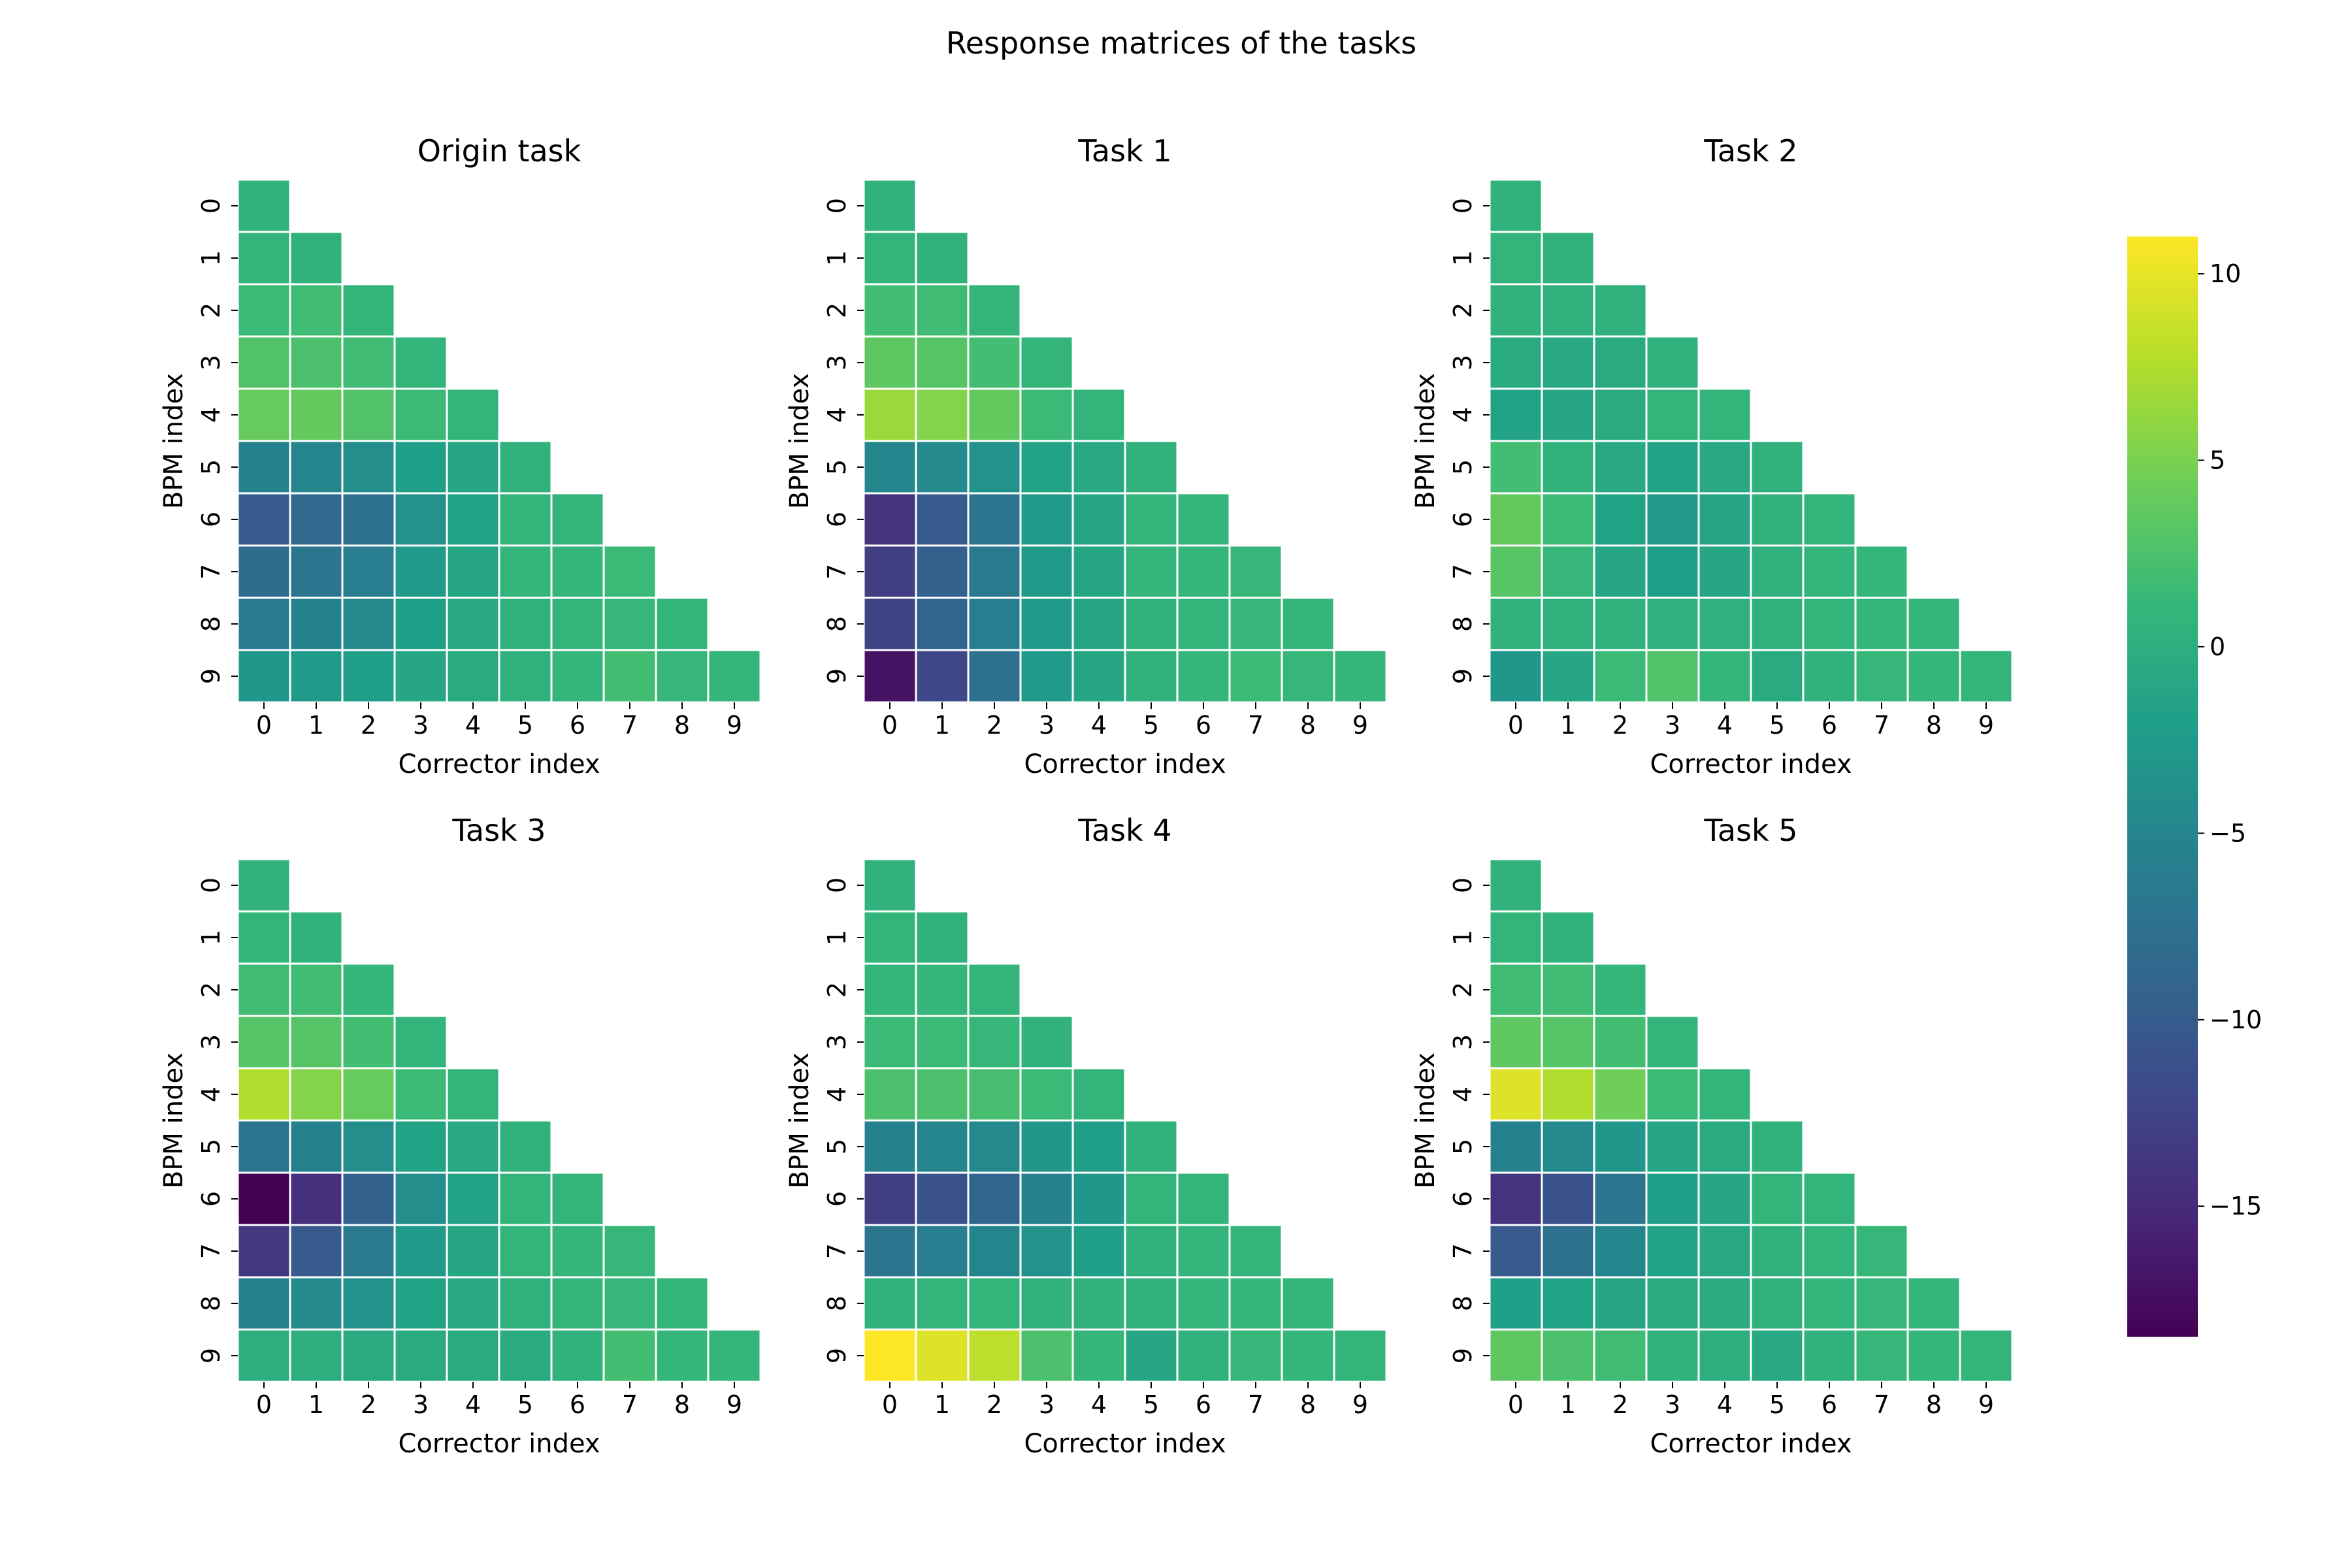  I want to click on y-tick-label: 1, so click(837, 937).